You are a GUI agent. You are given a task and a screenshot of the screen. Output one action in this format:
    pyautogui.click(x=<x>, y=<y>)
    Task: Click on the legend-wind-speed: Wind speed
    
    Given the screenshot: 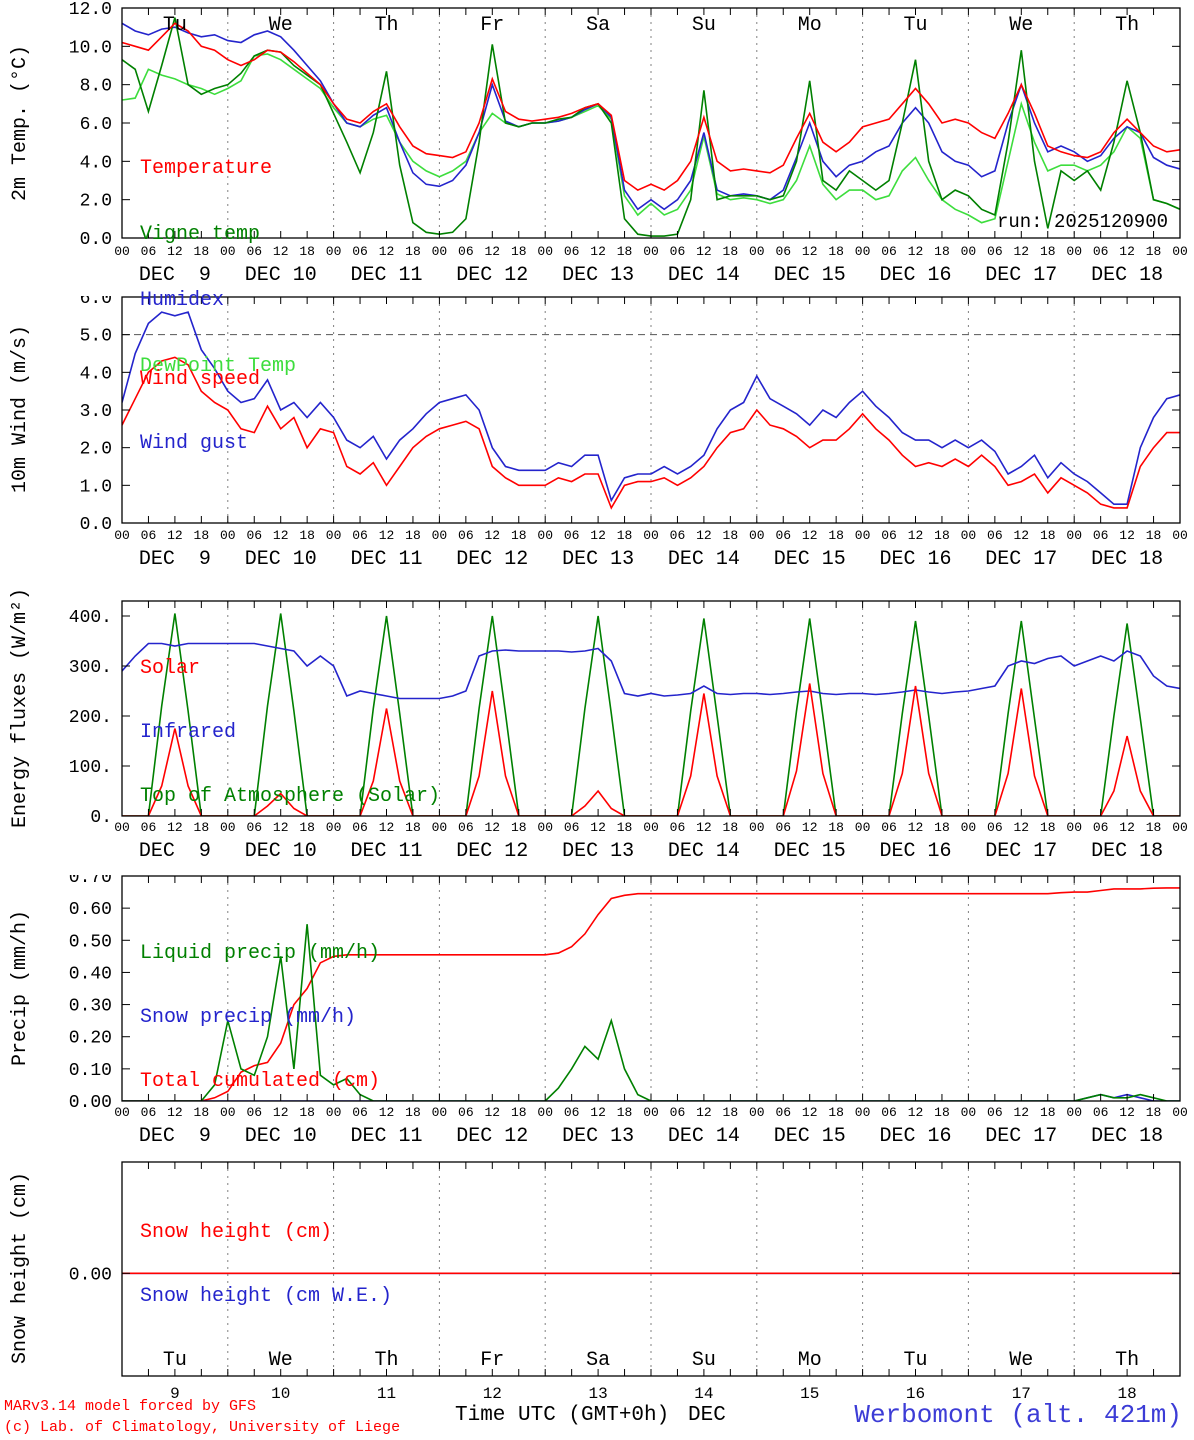 What is the action you would take?
    pyautogui.click(x=200, y=379)
    